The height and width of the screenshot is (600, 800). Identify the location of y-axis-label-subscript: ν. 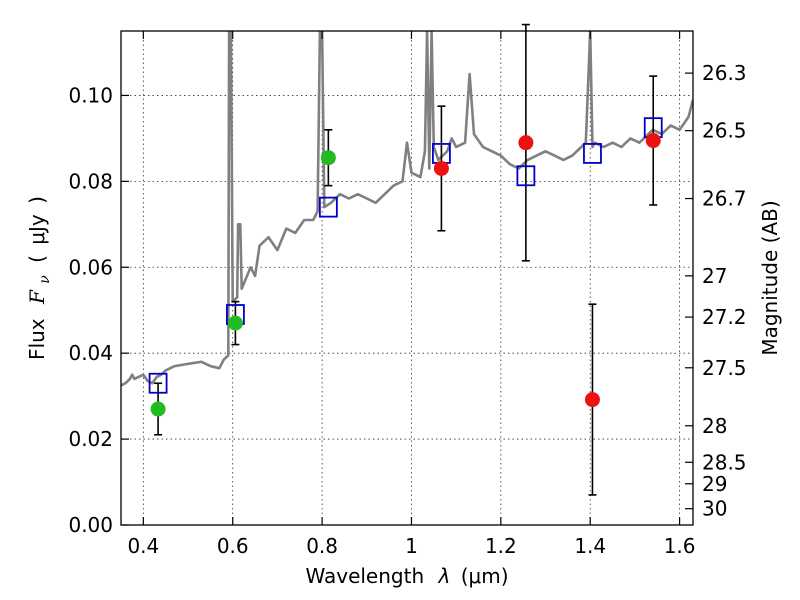
(45, 279).